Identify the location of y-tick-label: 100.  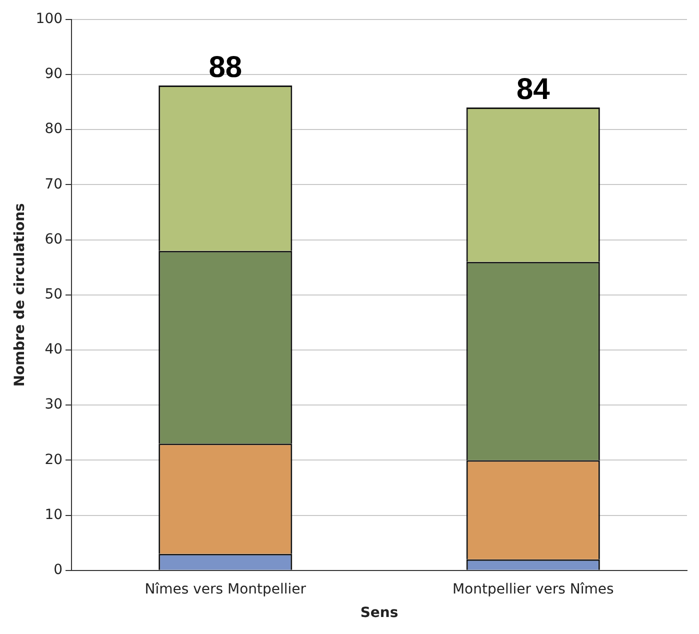
(49, 19).